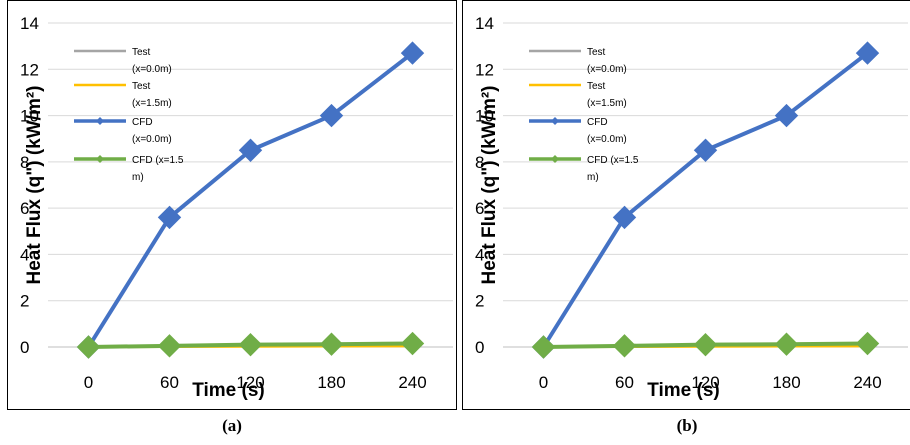 The image size is (910, 445). Describe the element at coordinates (687, 425) in the screenshot. I see `caption-b: (b)` at that location.